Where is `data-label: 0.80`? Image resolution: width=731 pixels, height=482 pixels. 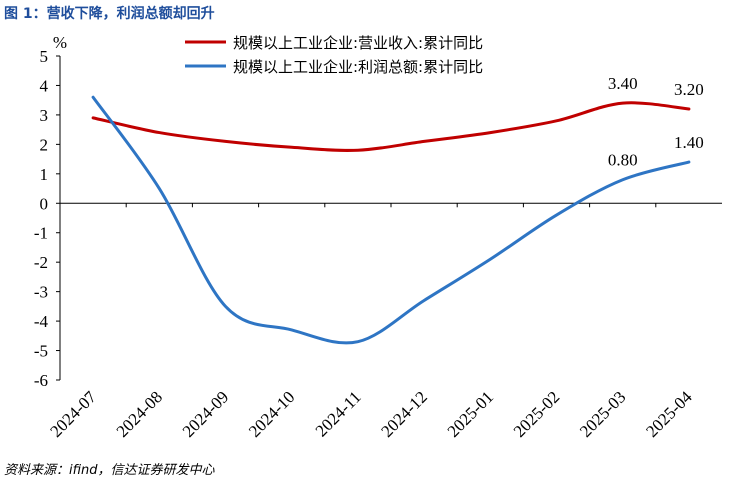
data-label: 0.80 is located at coordinates (623, 160).